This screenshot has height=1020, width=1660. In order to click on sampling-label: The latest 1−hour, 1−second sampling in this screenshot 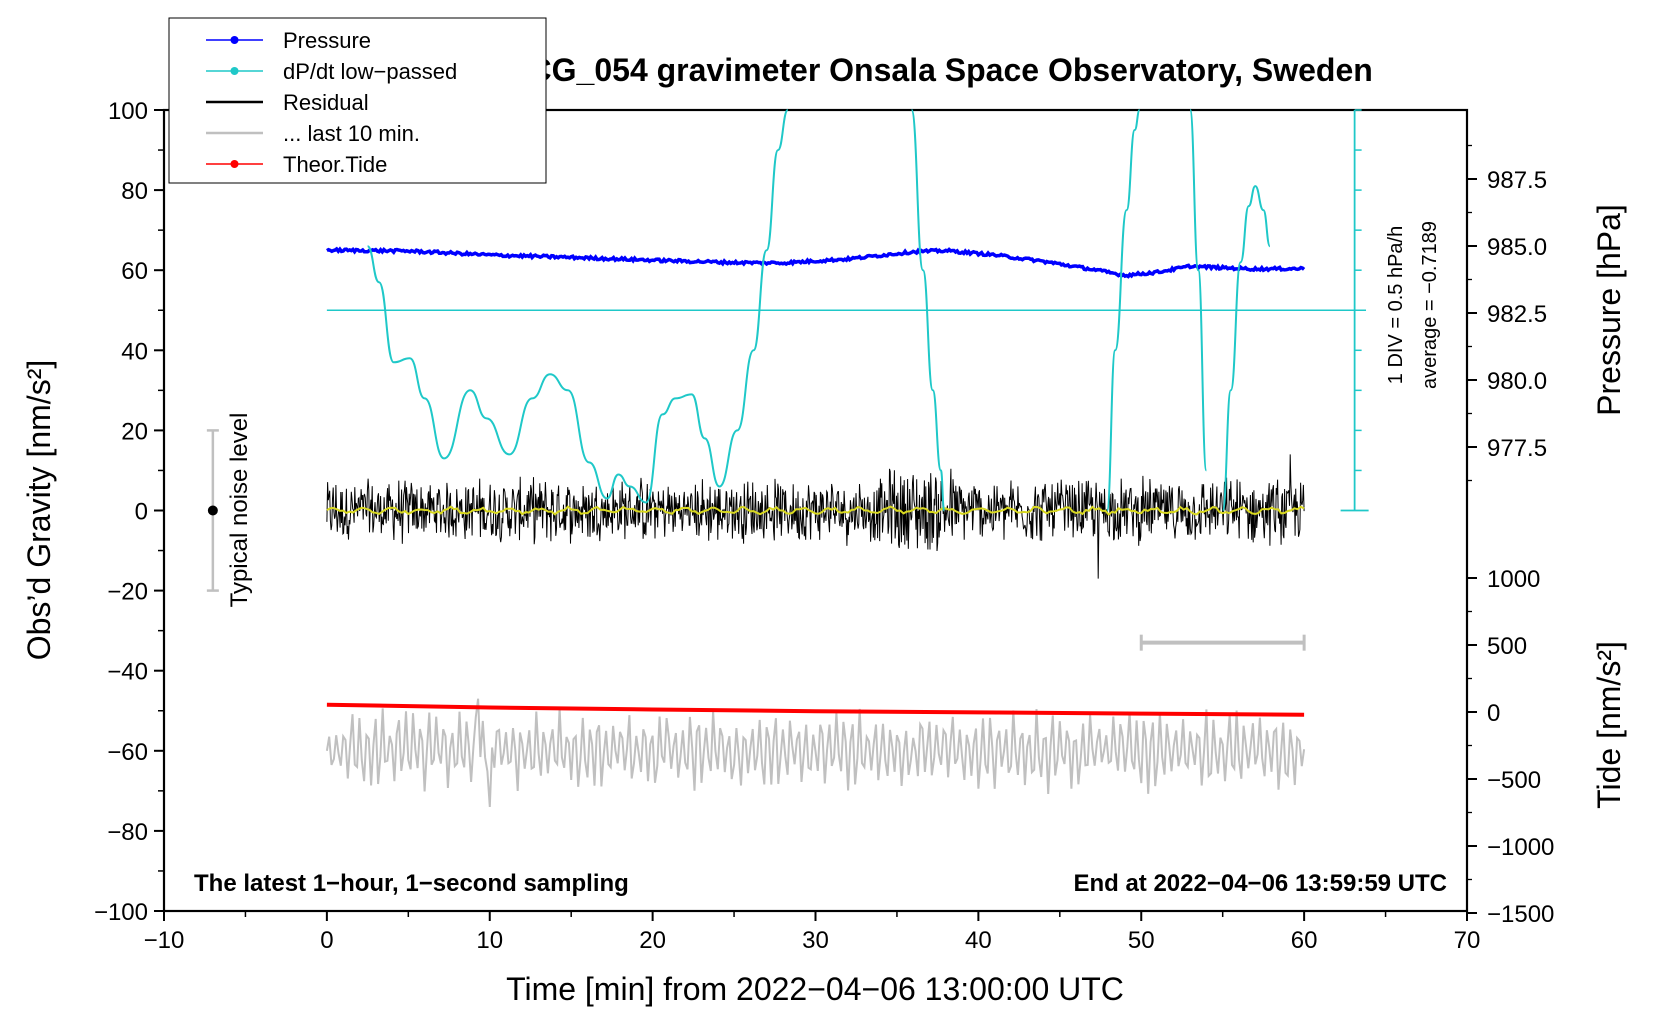, I will do `click(411, 883)`.